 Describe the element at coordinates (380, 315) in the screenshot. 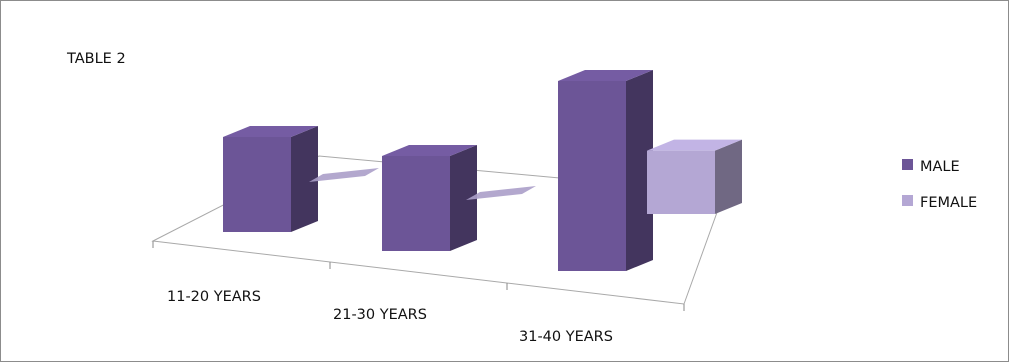

I see `x-tick-label: 21-30 YEARS` at that location.